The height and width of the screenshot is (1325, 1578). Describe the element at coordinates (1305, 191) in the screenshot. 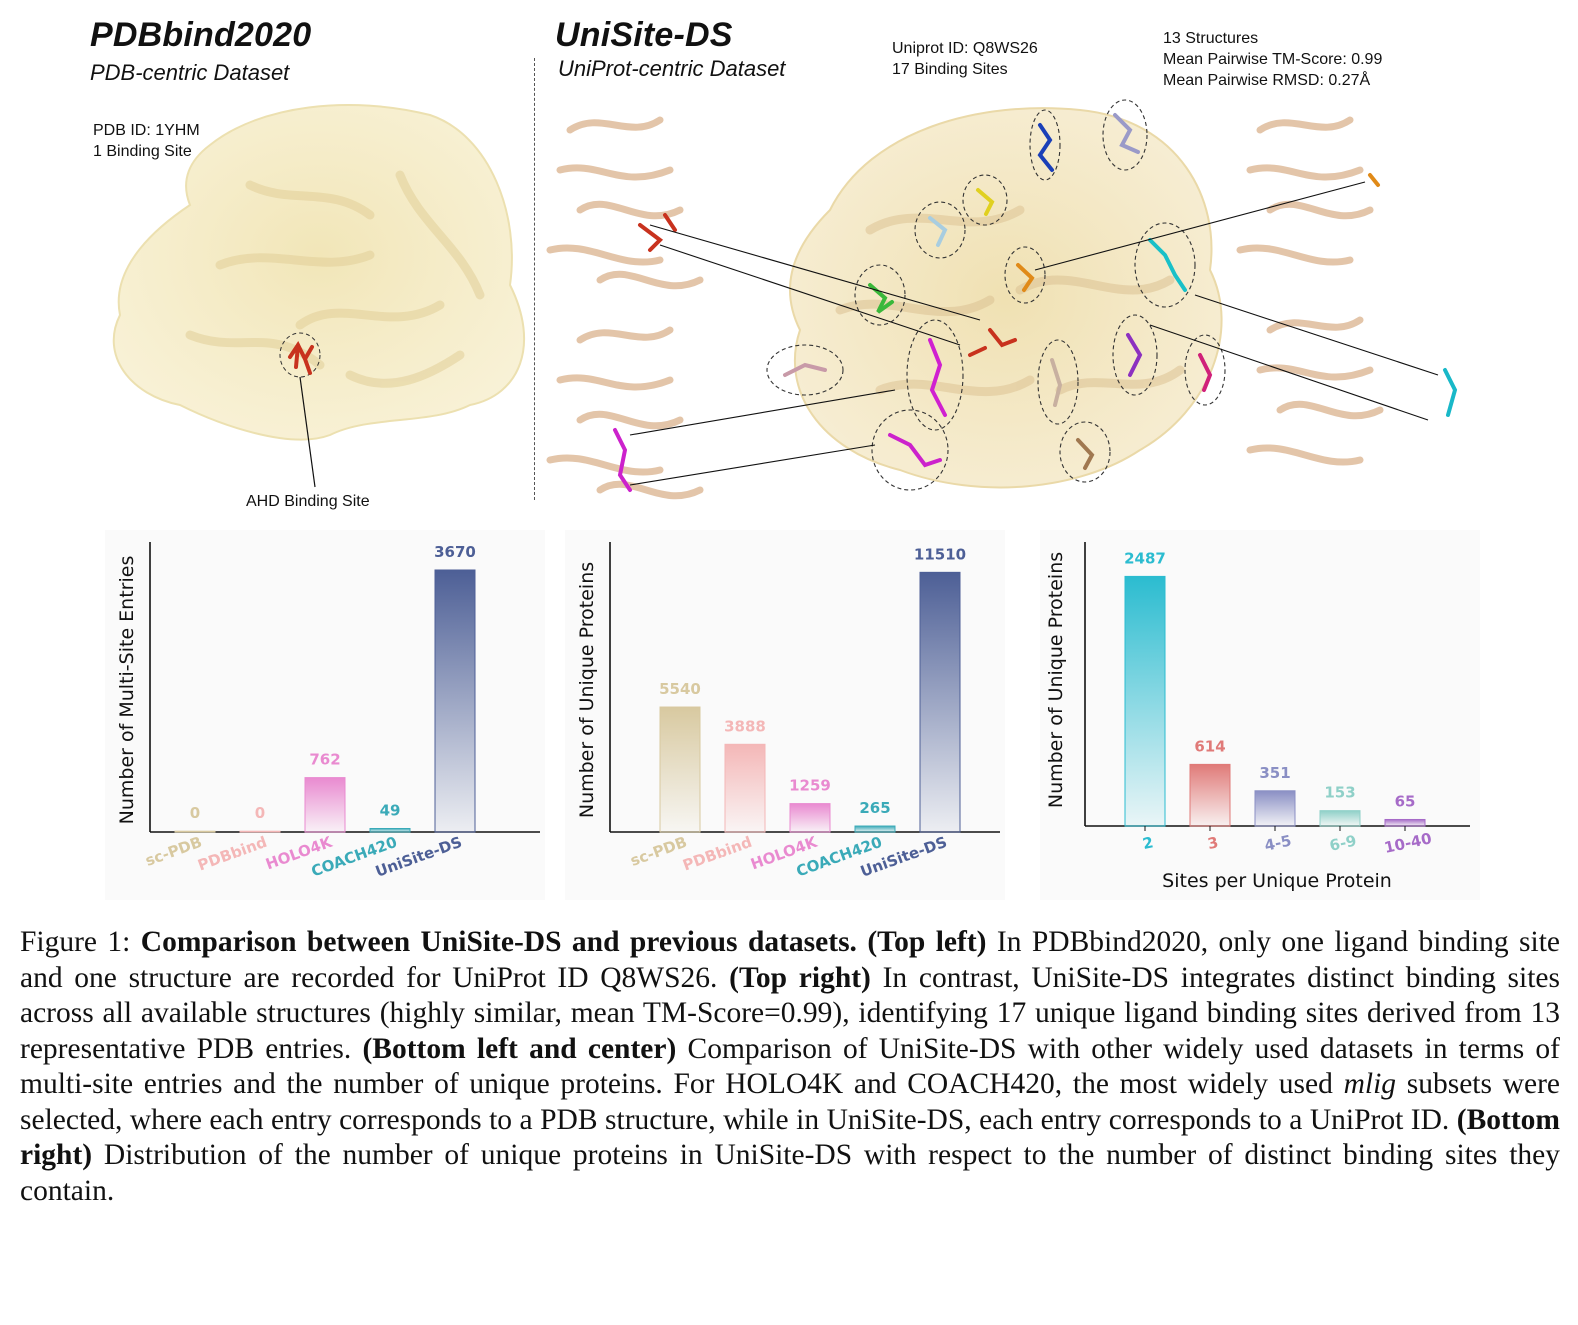

I see `mini-structure-top-right` at that location.